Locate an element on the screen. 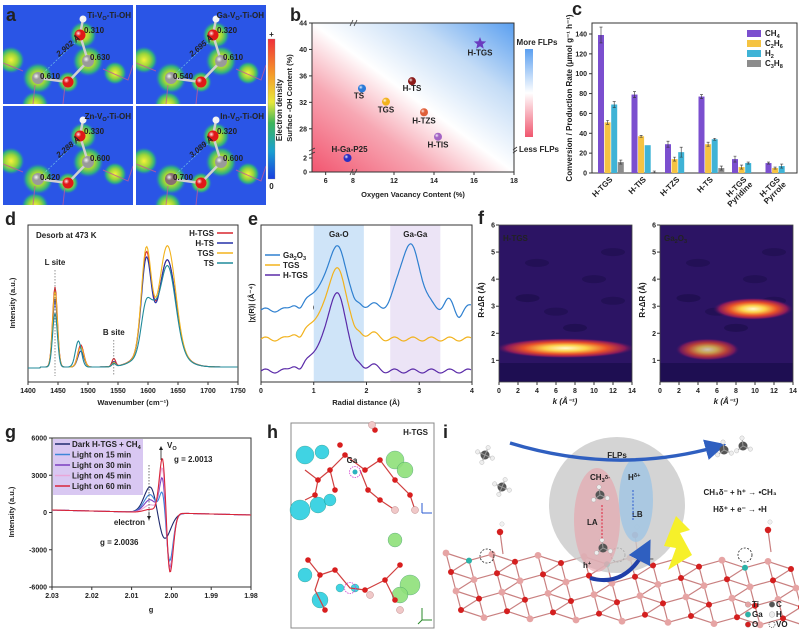 The height and width of the screenshot is (635, 799). point-label: TGS is located at coordinates (386, 110).